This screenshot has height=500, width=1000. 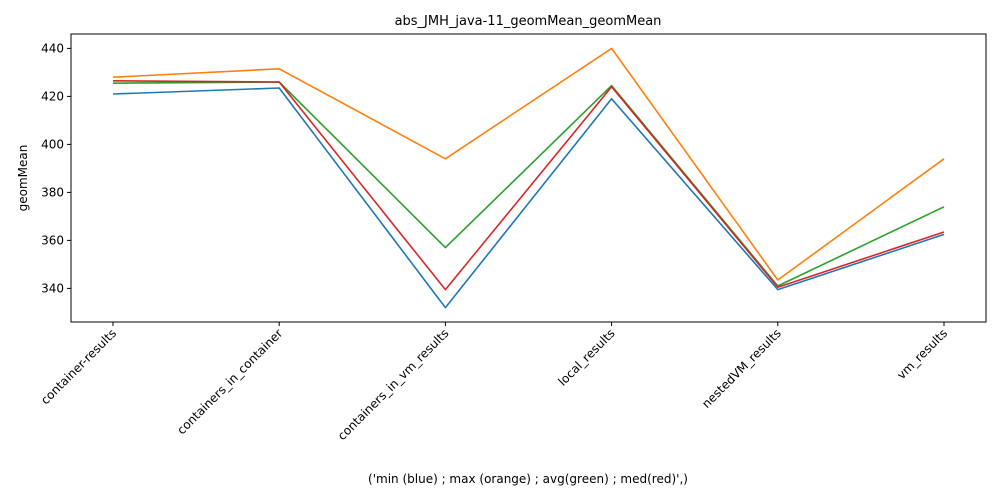 What do you see at coordinates (922, 354) in the screenshot?
I see `x-tick-label-5: vm_results` at bounding box center [922, 354].